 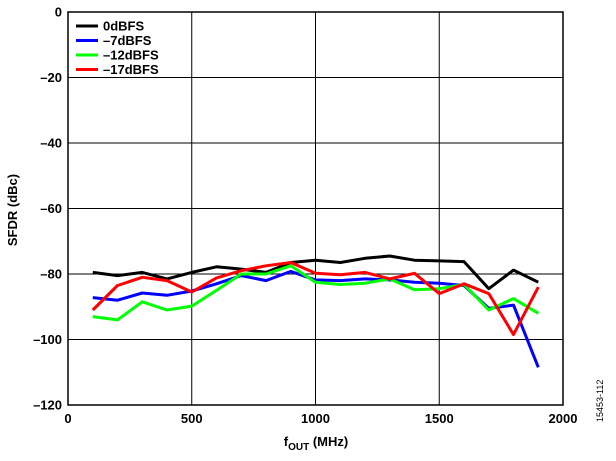 What do you see at coordinates (563, 418) in the screenshot?
I see `x-tick-label: 2000` at bounding box center [563, 418].